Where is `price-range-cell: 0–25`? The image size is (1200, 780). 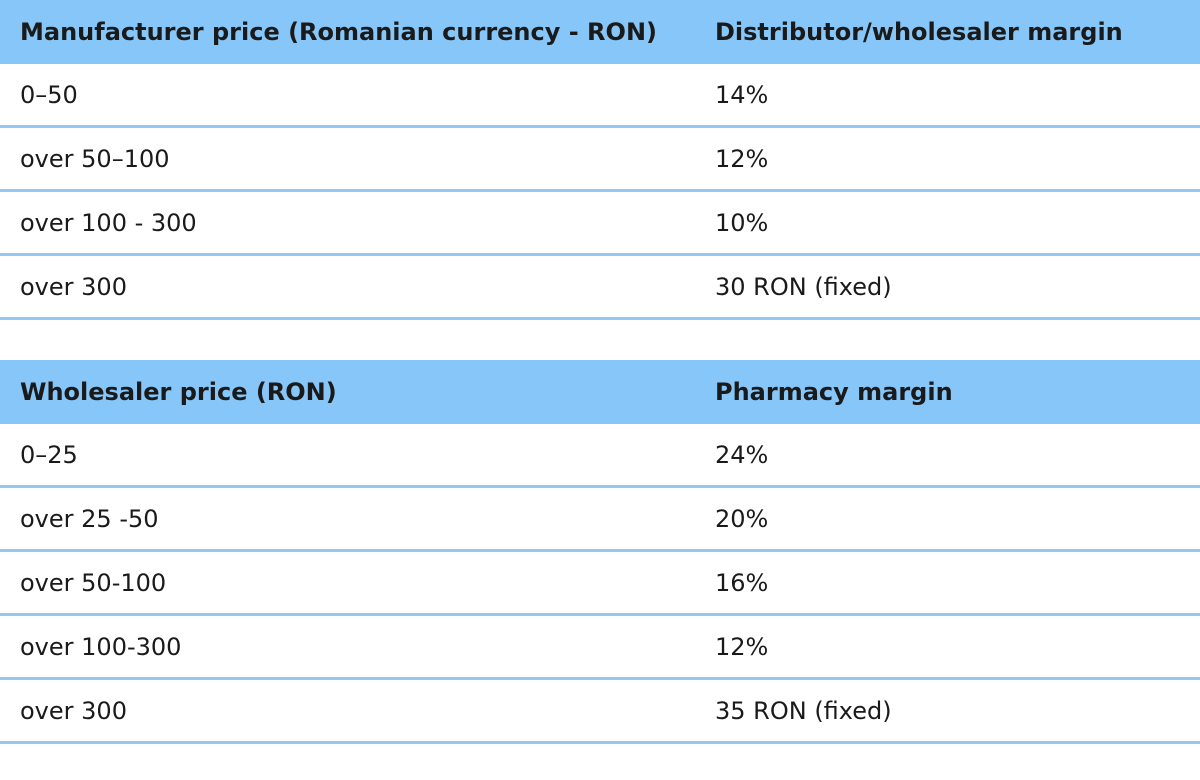 price-range-cell: 0–25 is located at coordinates (347, 456).